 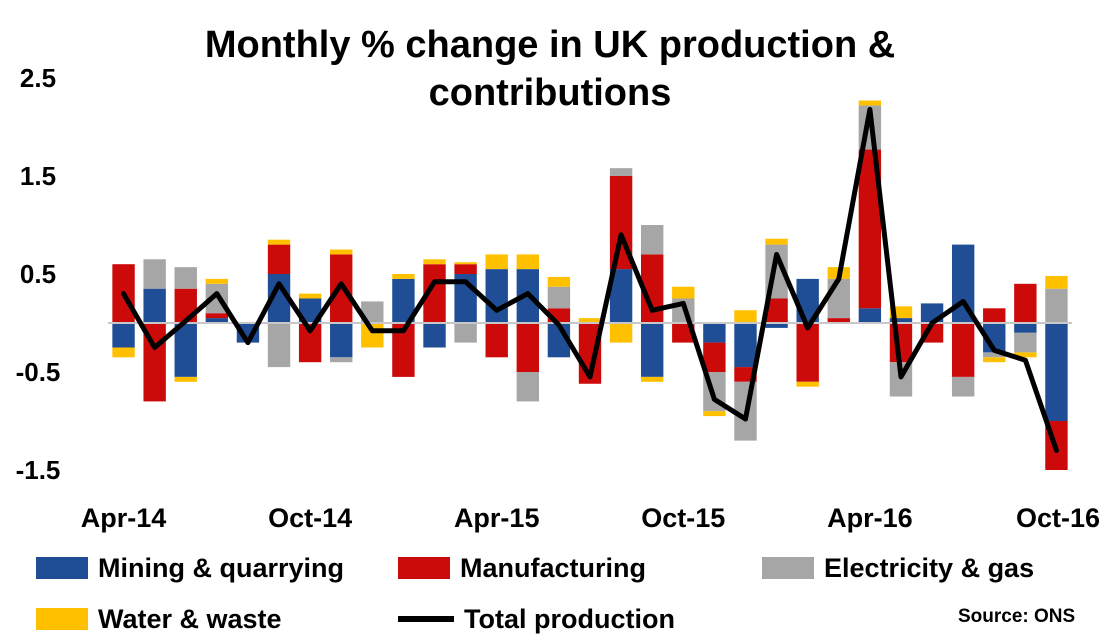 What do you see at coordinates (550, 45) in the screenshot?
I see `chart-title-line-1: Monthly % change in UK production &` at bounding box center [550, 45].